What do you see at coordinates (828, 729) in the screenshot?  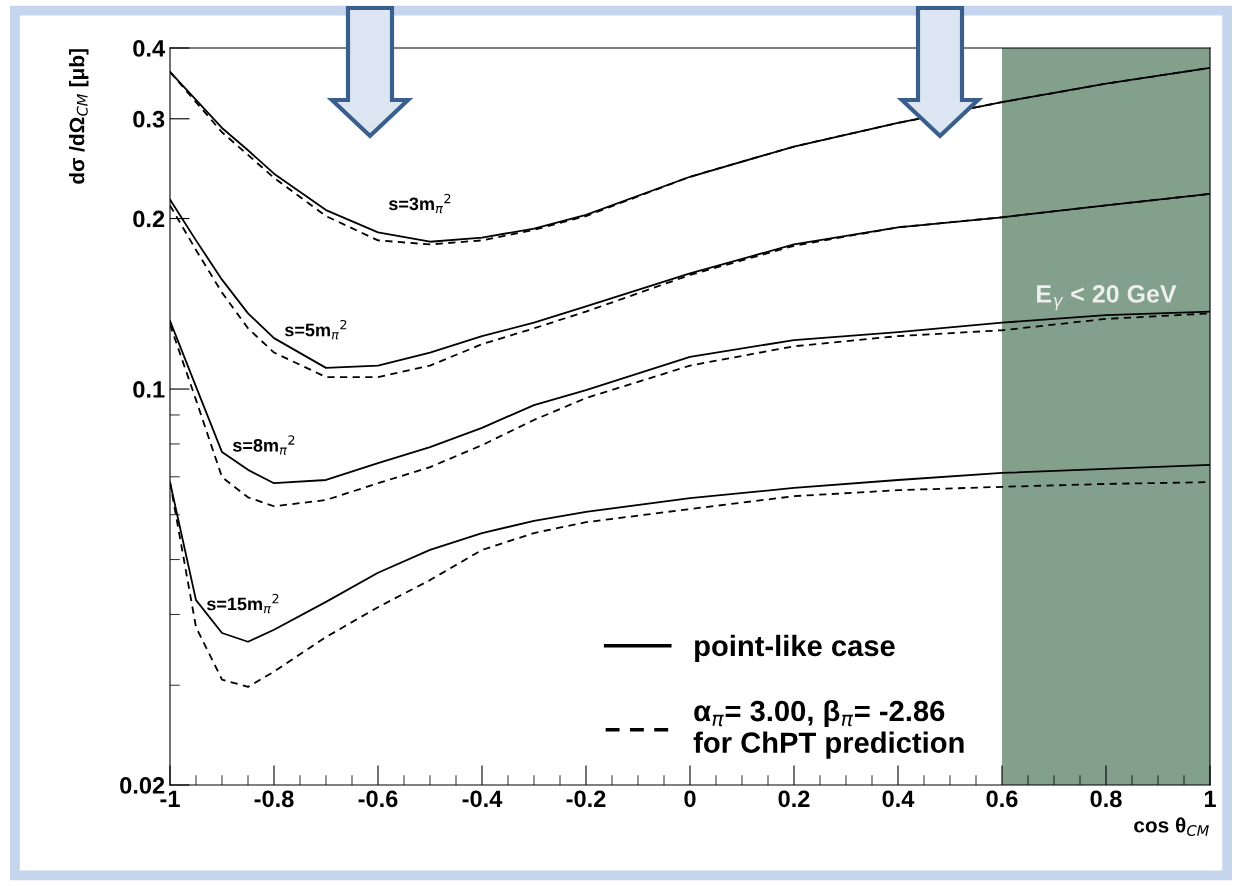 I see `legend-label: α$_{π}$= 3.00, β$_{π}$= -2.86 for ChPT prediction` at bounding box center [828, 729].